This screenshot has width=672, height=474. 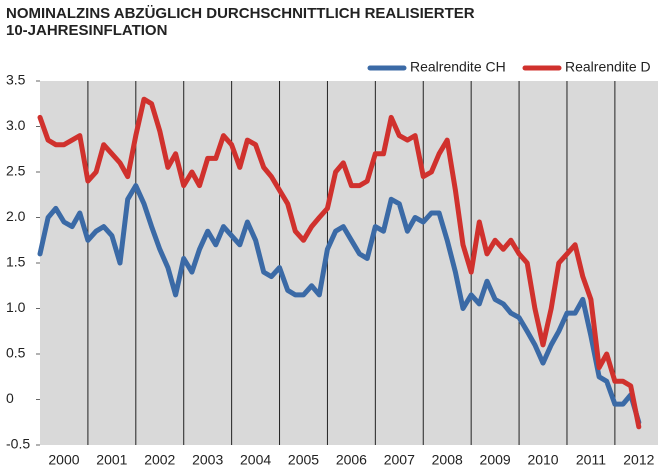 What do you see at coordinates (111, 460) in the screenshot?
I see `x-tick-label: 2001` at bounding box center [111, 460].